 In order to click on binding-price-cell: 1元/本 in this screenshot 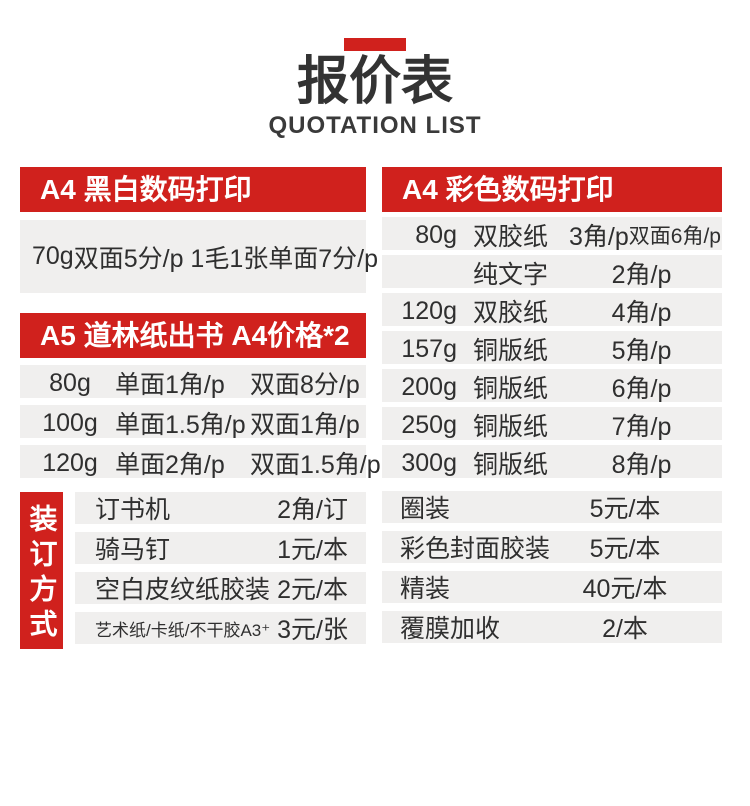, I will do `click(312, 550)`.